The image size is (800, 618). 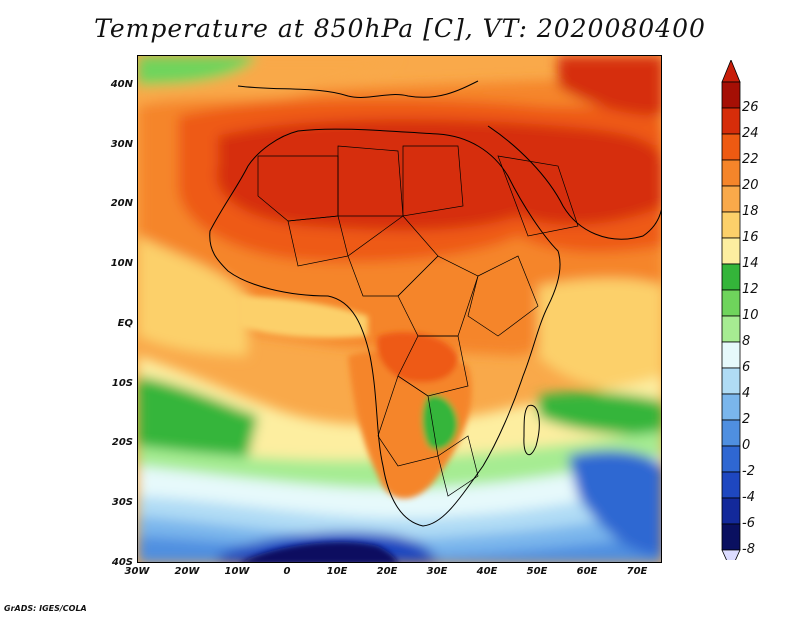 I want to click on colorbar-tick-label: -6, so click(x=748, y=523).